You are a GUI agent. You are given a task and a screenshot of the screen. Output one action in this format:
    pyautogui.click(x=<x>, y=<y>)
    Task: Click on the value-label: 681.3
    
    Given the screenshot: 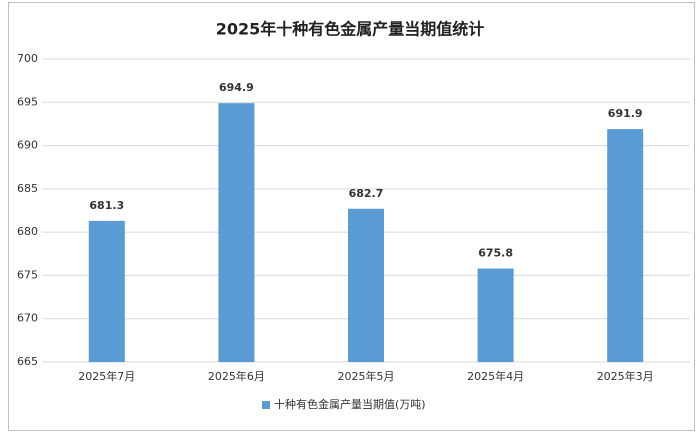 What is the action you would take?
    pyautogui.click(x=106, y=205)
    